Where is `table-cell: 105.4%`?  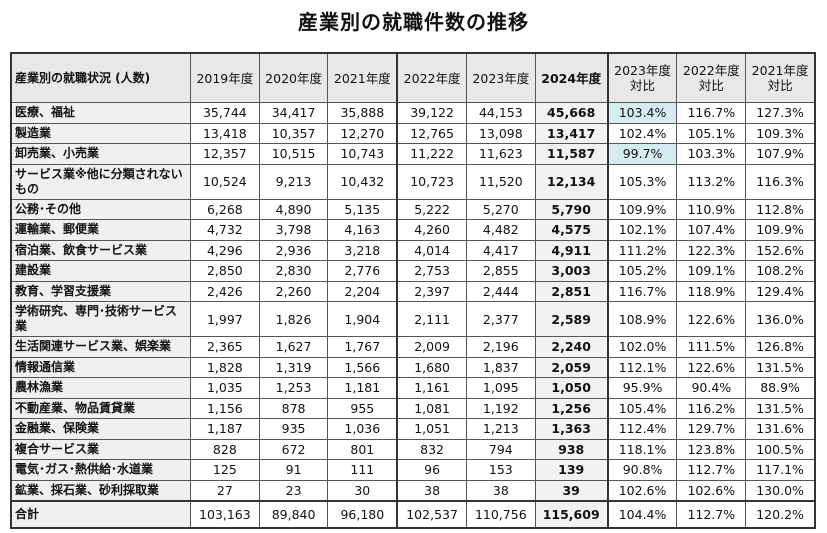
table-cell: 105.4% is located at coordinates (642, 408).